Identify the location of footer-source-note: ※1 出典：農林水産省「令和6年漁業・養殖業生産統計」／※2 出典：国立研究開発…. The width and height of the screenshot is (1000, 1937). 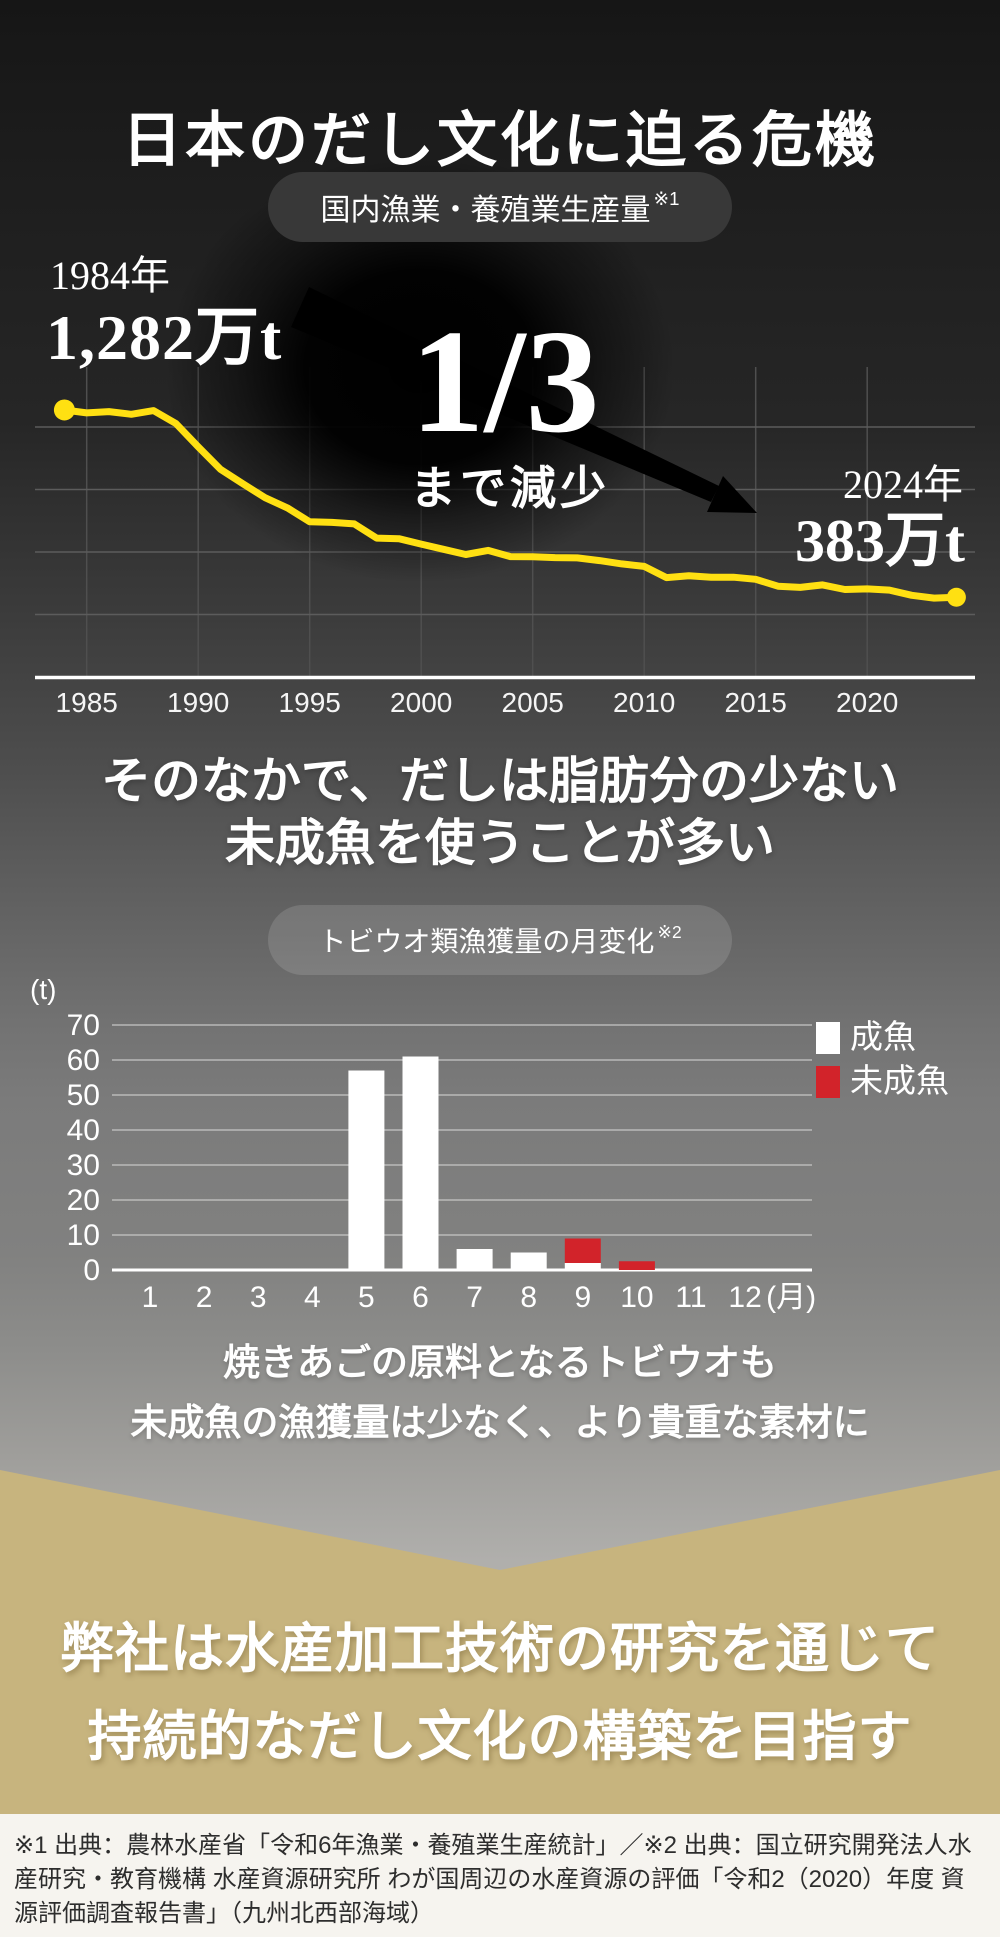
(500, 1875).